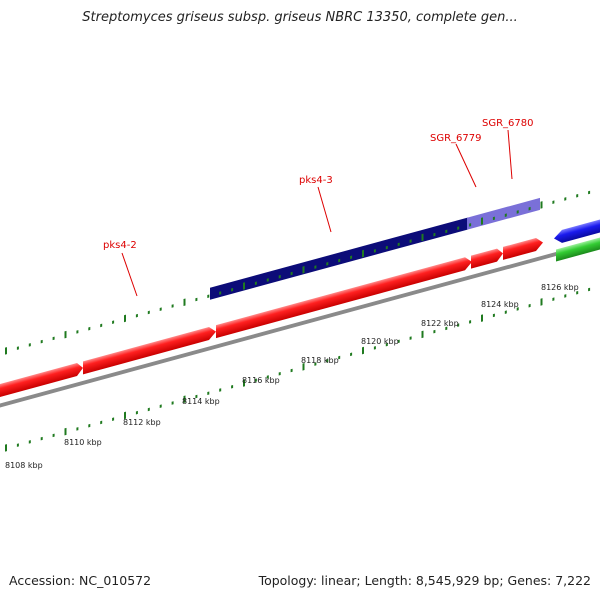 The width and height of the screenshot is (600, 600). I want to click on gene-label-pks4-2: pks4-2, so click(120, 245).